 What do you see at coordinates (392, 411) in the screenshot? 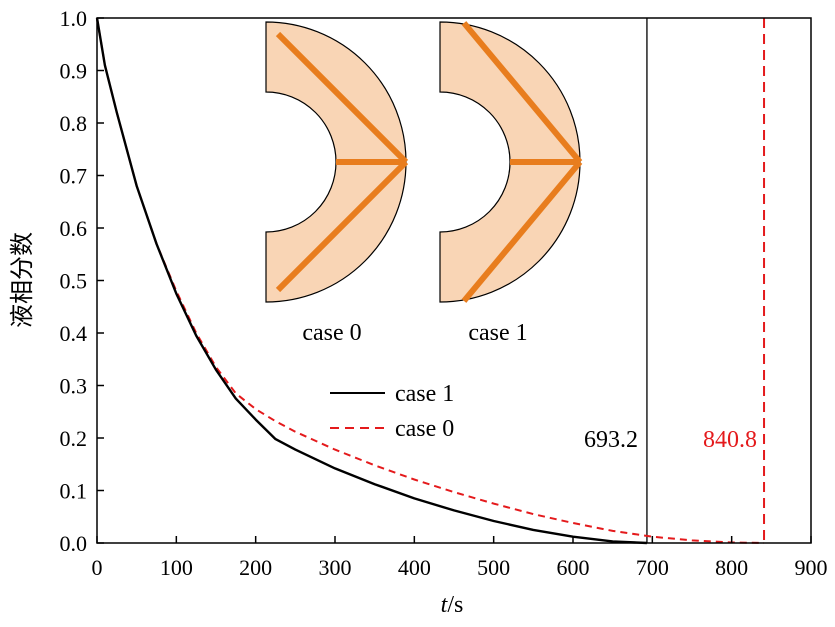
I see `legend: case 1 case 0` at bounding box center [392, 411].